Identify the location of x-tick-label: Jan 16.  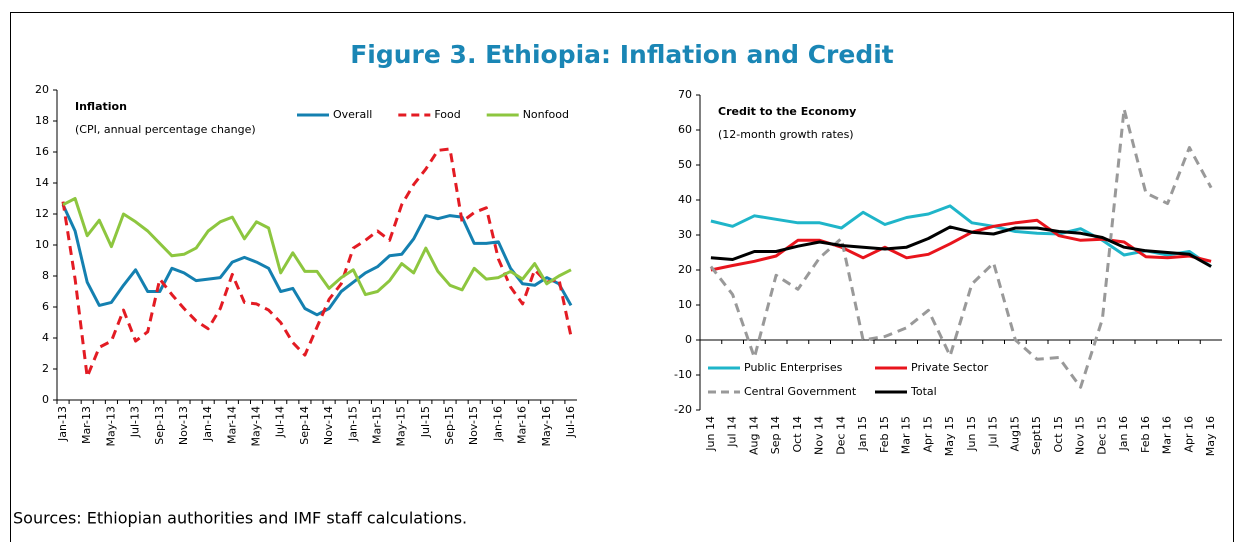
(1123, 433).